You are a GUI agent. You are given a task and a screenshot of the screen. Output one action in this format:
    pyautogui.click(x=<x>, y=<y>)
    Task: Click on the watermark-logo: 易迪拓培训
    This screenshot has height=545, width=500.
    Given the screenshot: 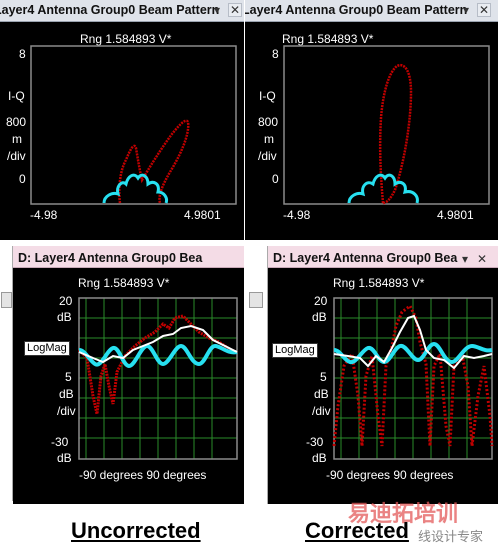 What is the action you would take?
    pyautogui.click(x=403, y=514)
    